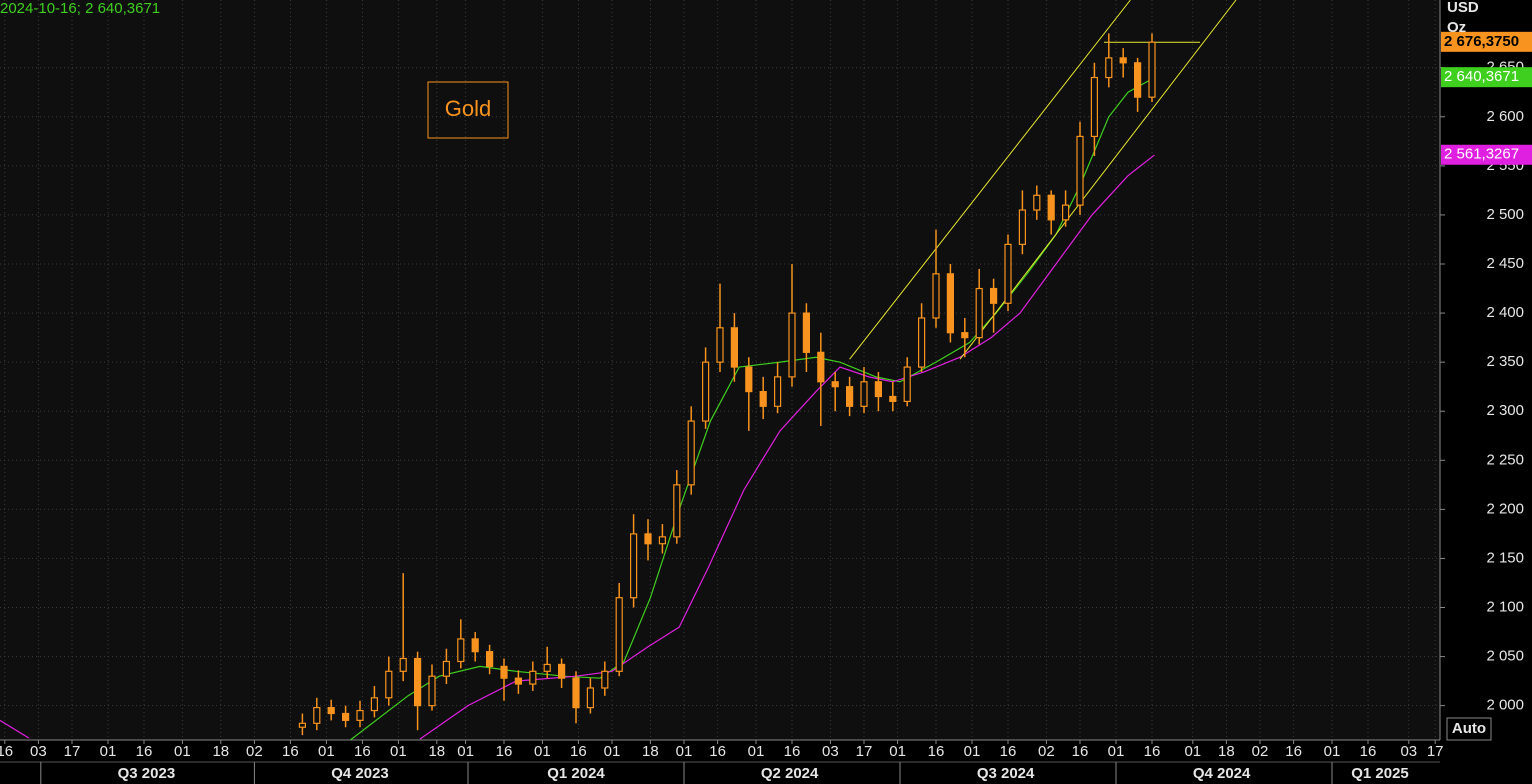 The height and width of the screenshot is (784, 1532). What do you see at coordinates (1505, 508) in the screenshot?
I see `y-tick-label: 2 200` at bounding box center [1505, 508].